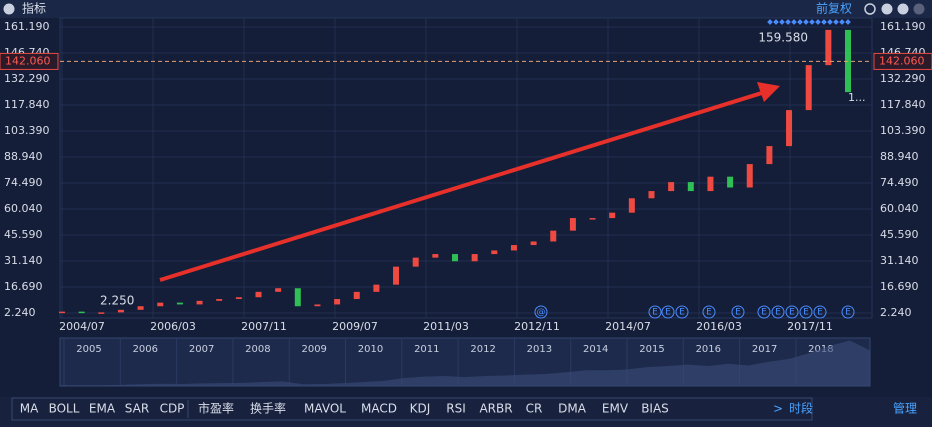 The height and width of the screenshot is (427, 932). Describe the element at coordinates (887, 9) in the screenshot. I see `zoom-in-icon` at that location.